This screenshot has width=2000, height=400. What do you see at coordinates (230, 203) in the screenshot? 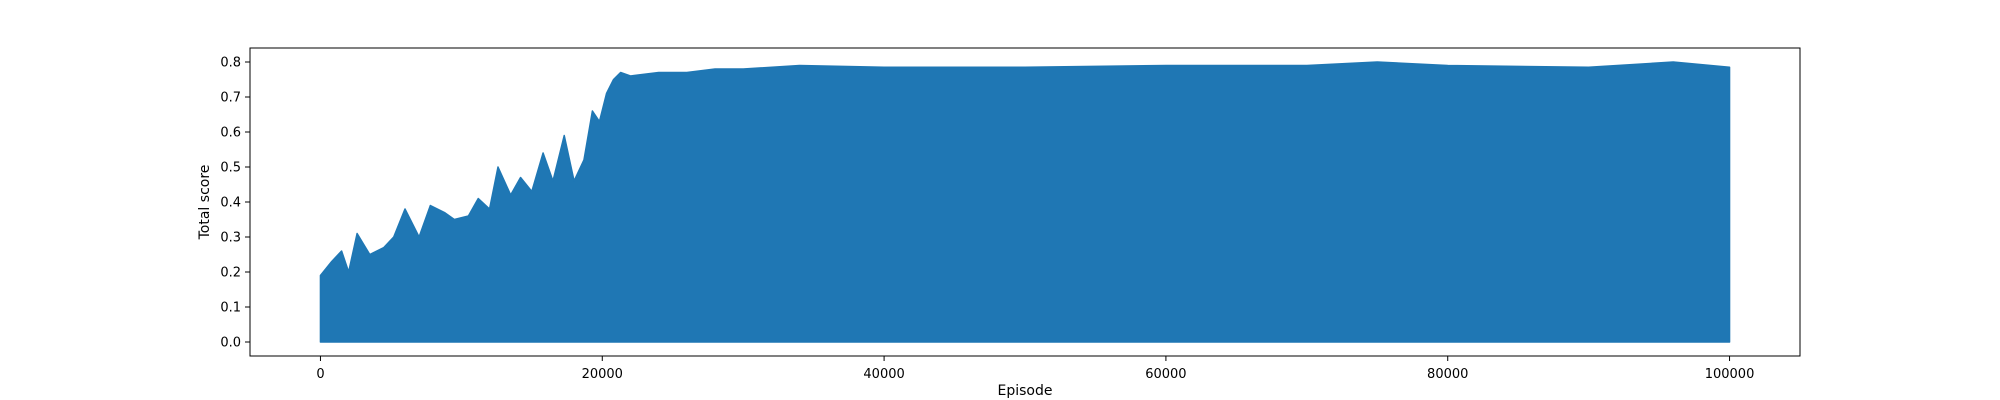
I see `y-tick-label: 0.4` at bounding box center [230, 203].